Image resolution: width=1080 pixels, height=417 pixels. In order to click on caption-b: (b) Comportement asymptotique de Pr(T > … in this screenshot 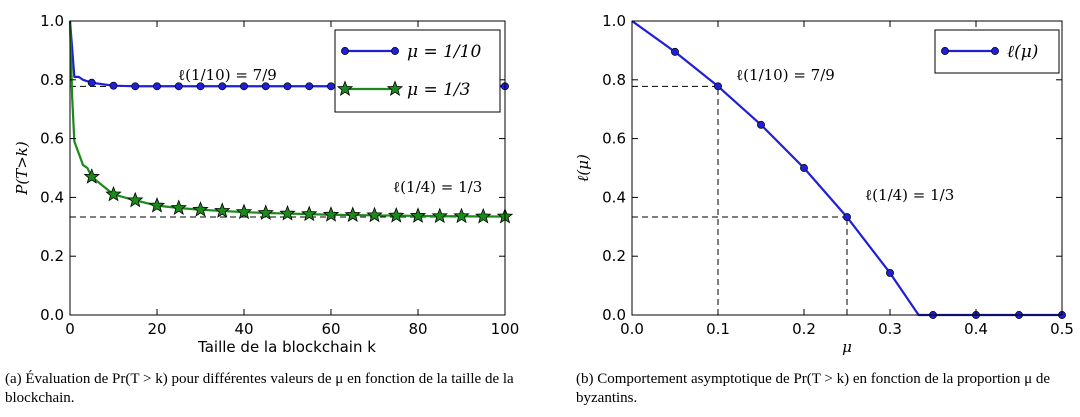, I will do `click(813, 388)`.